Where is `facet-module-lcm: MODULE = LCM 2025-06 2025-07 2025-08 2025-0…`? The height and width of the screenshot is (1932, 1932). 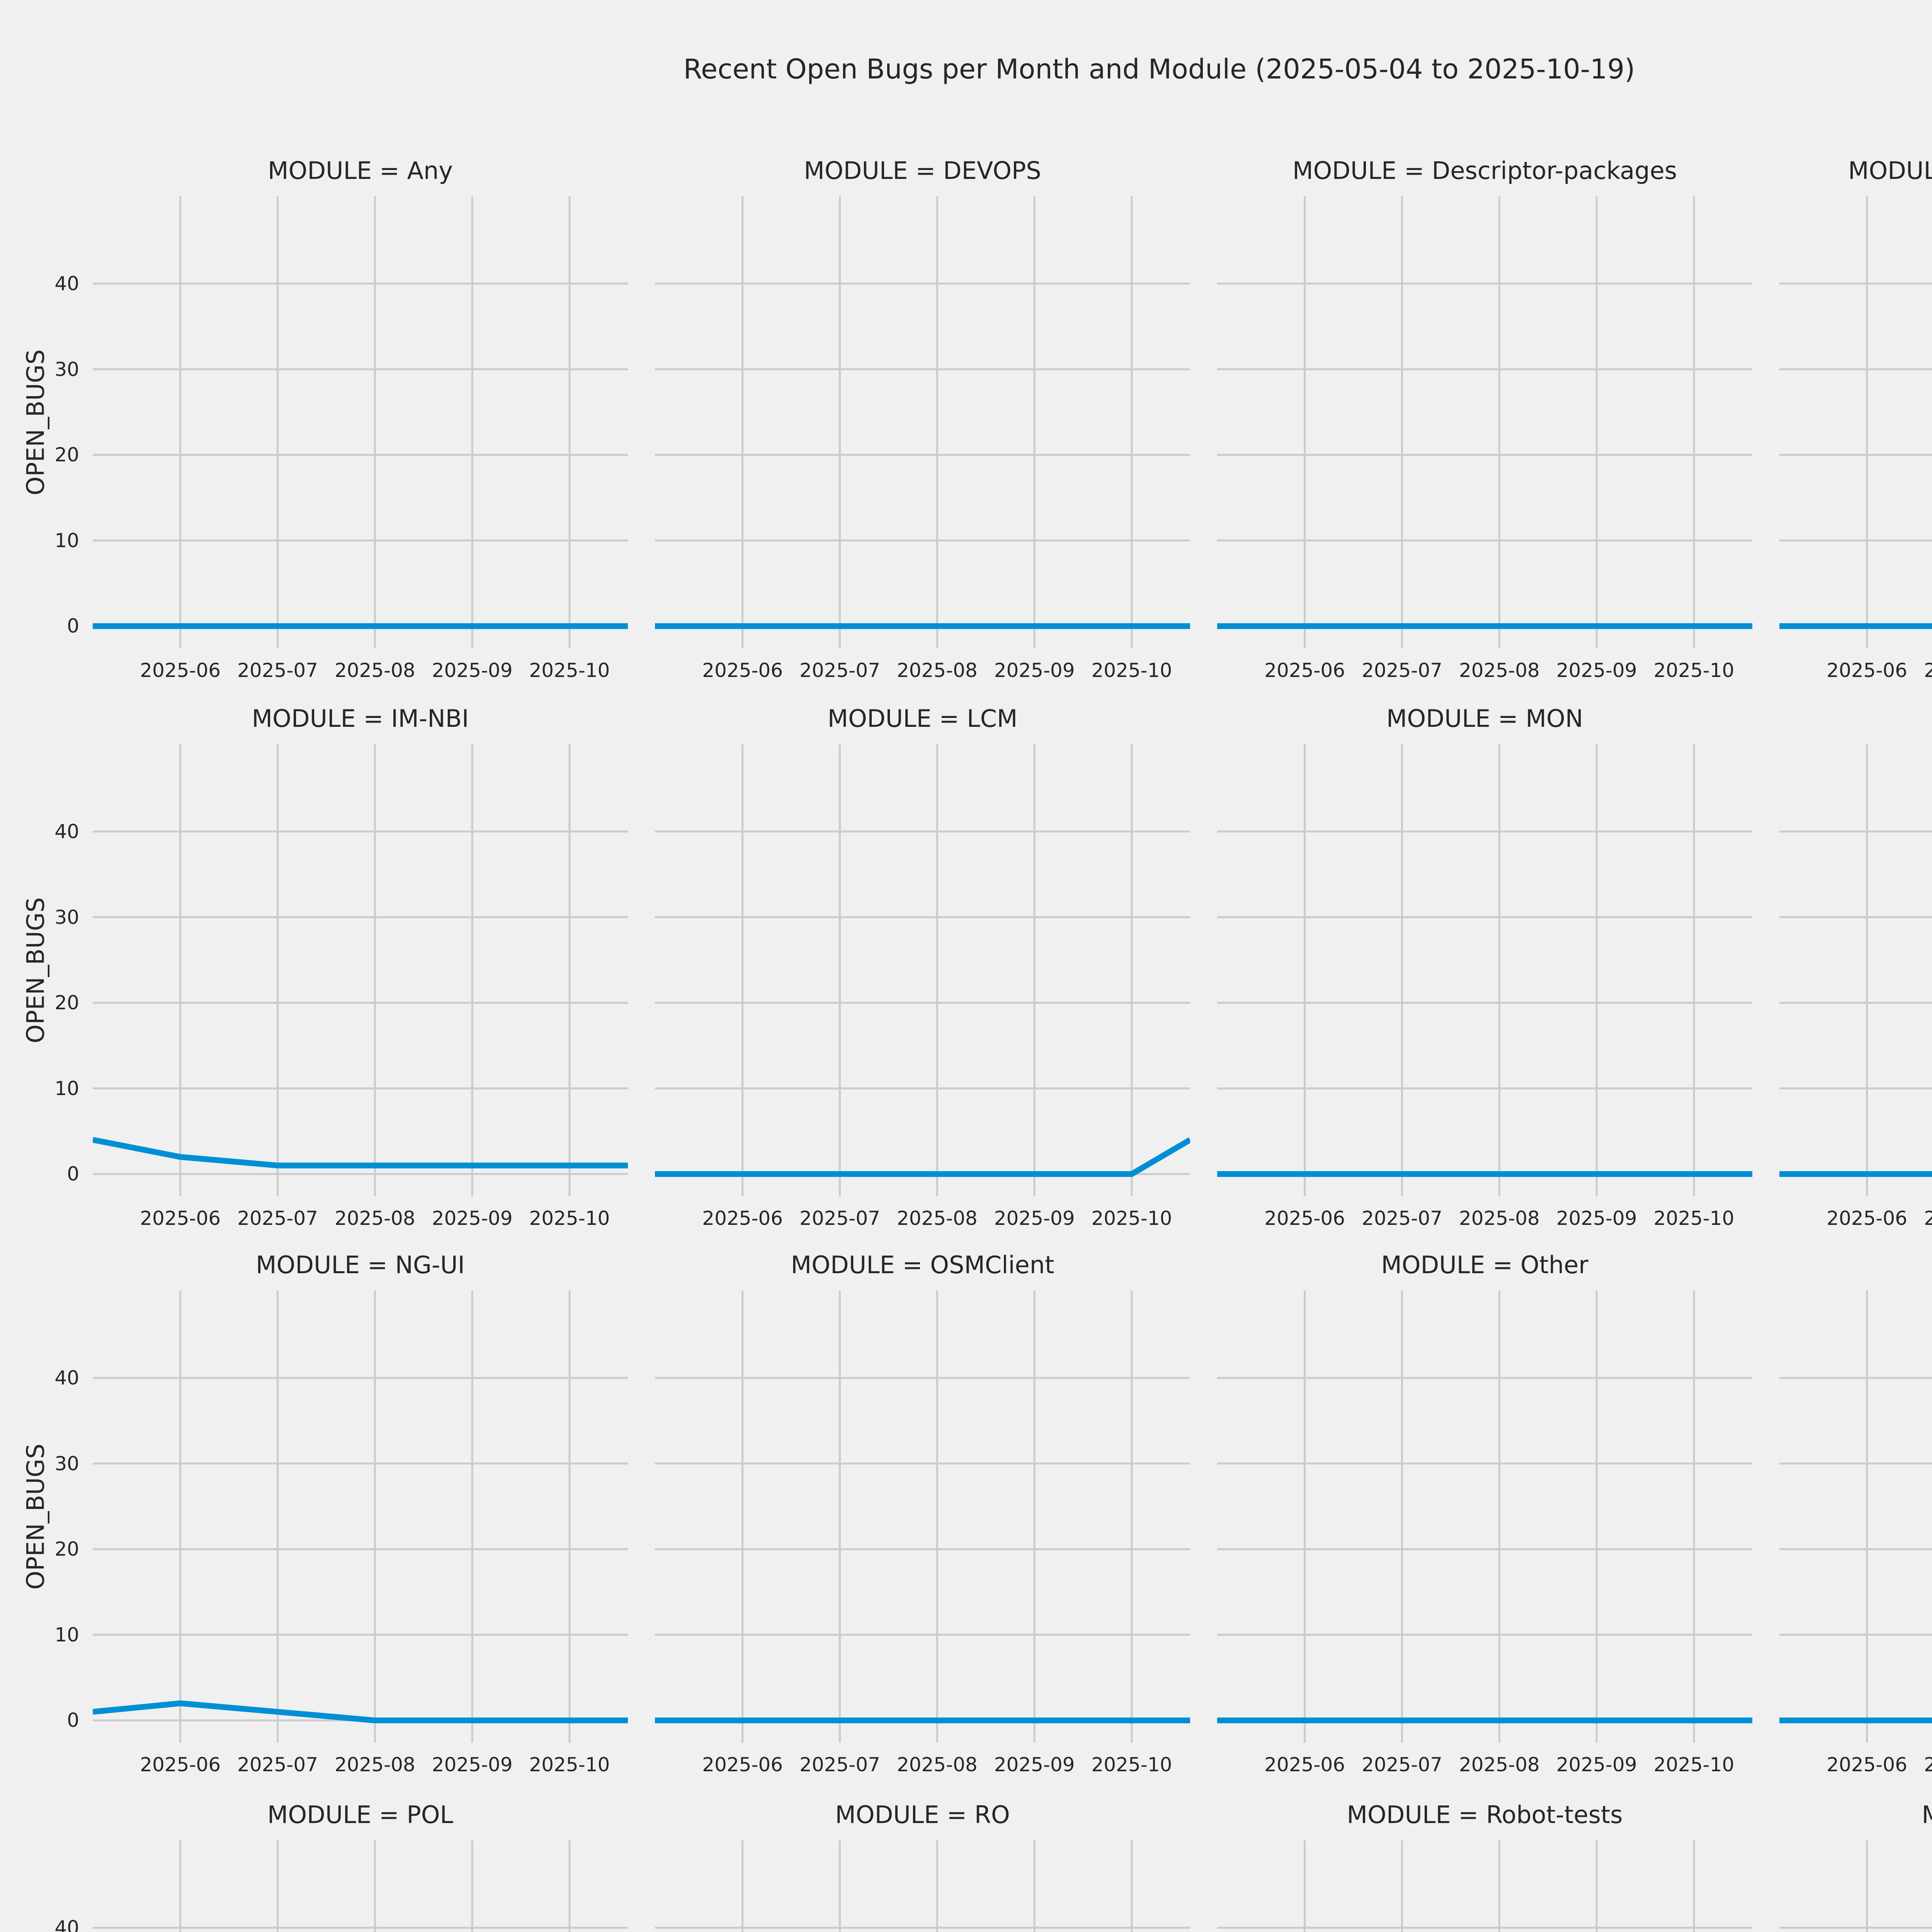
facet-module-lcm: MODULE = LCM 2025-06 2025-07 2025-08 2025-0… is located at coordinates (922, 967).